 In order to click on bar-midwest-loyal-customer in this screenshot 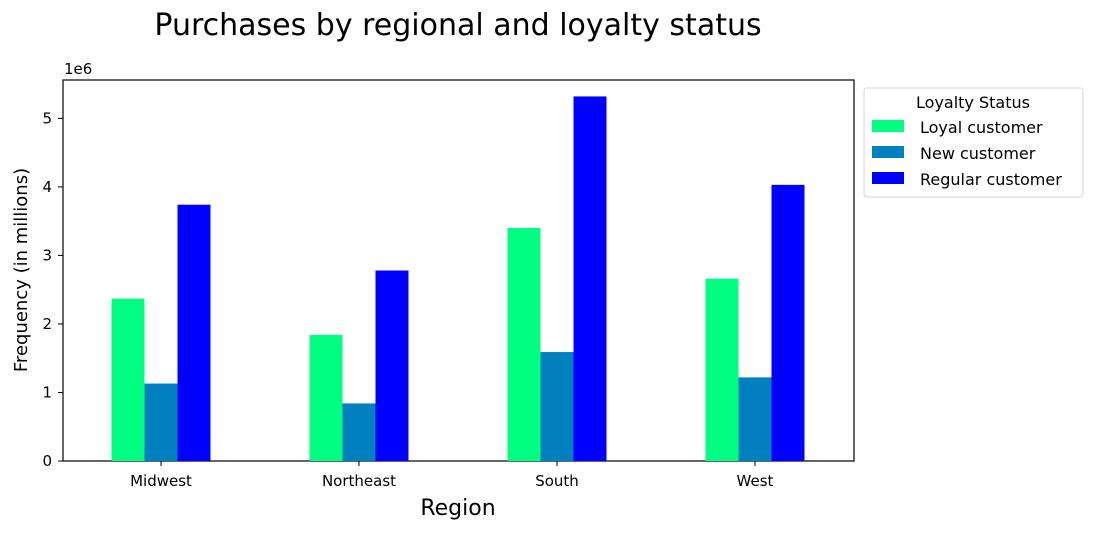, I will do `click(128, 379)`.